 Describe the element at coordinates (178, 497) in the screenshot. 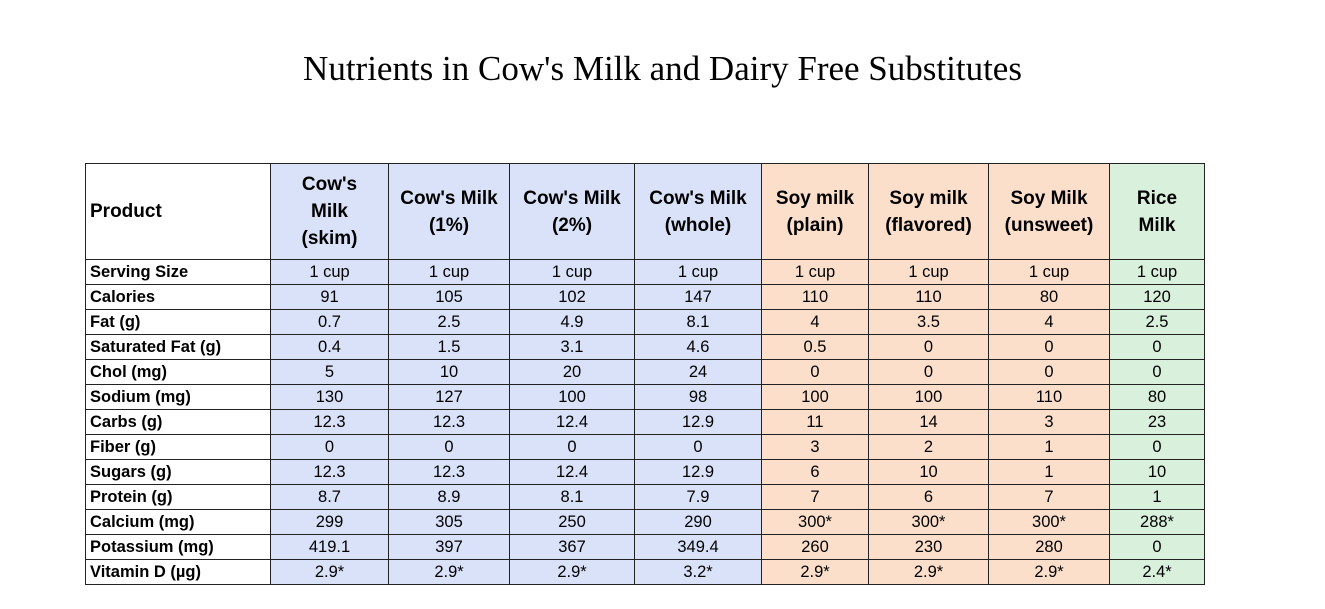

I see `row-label: Protein (g)` at that location.